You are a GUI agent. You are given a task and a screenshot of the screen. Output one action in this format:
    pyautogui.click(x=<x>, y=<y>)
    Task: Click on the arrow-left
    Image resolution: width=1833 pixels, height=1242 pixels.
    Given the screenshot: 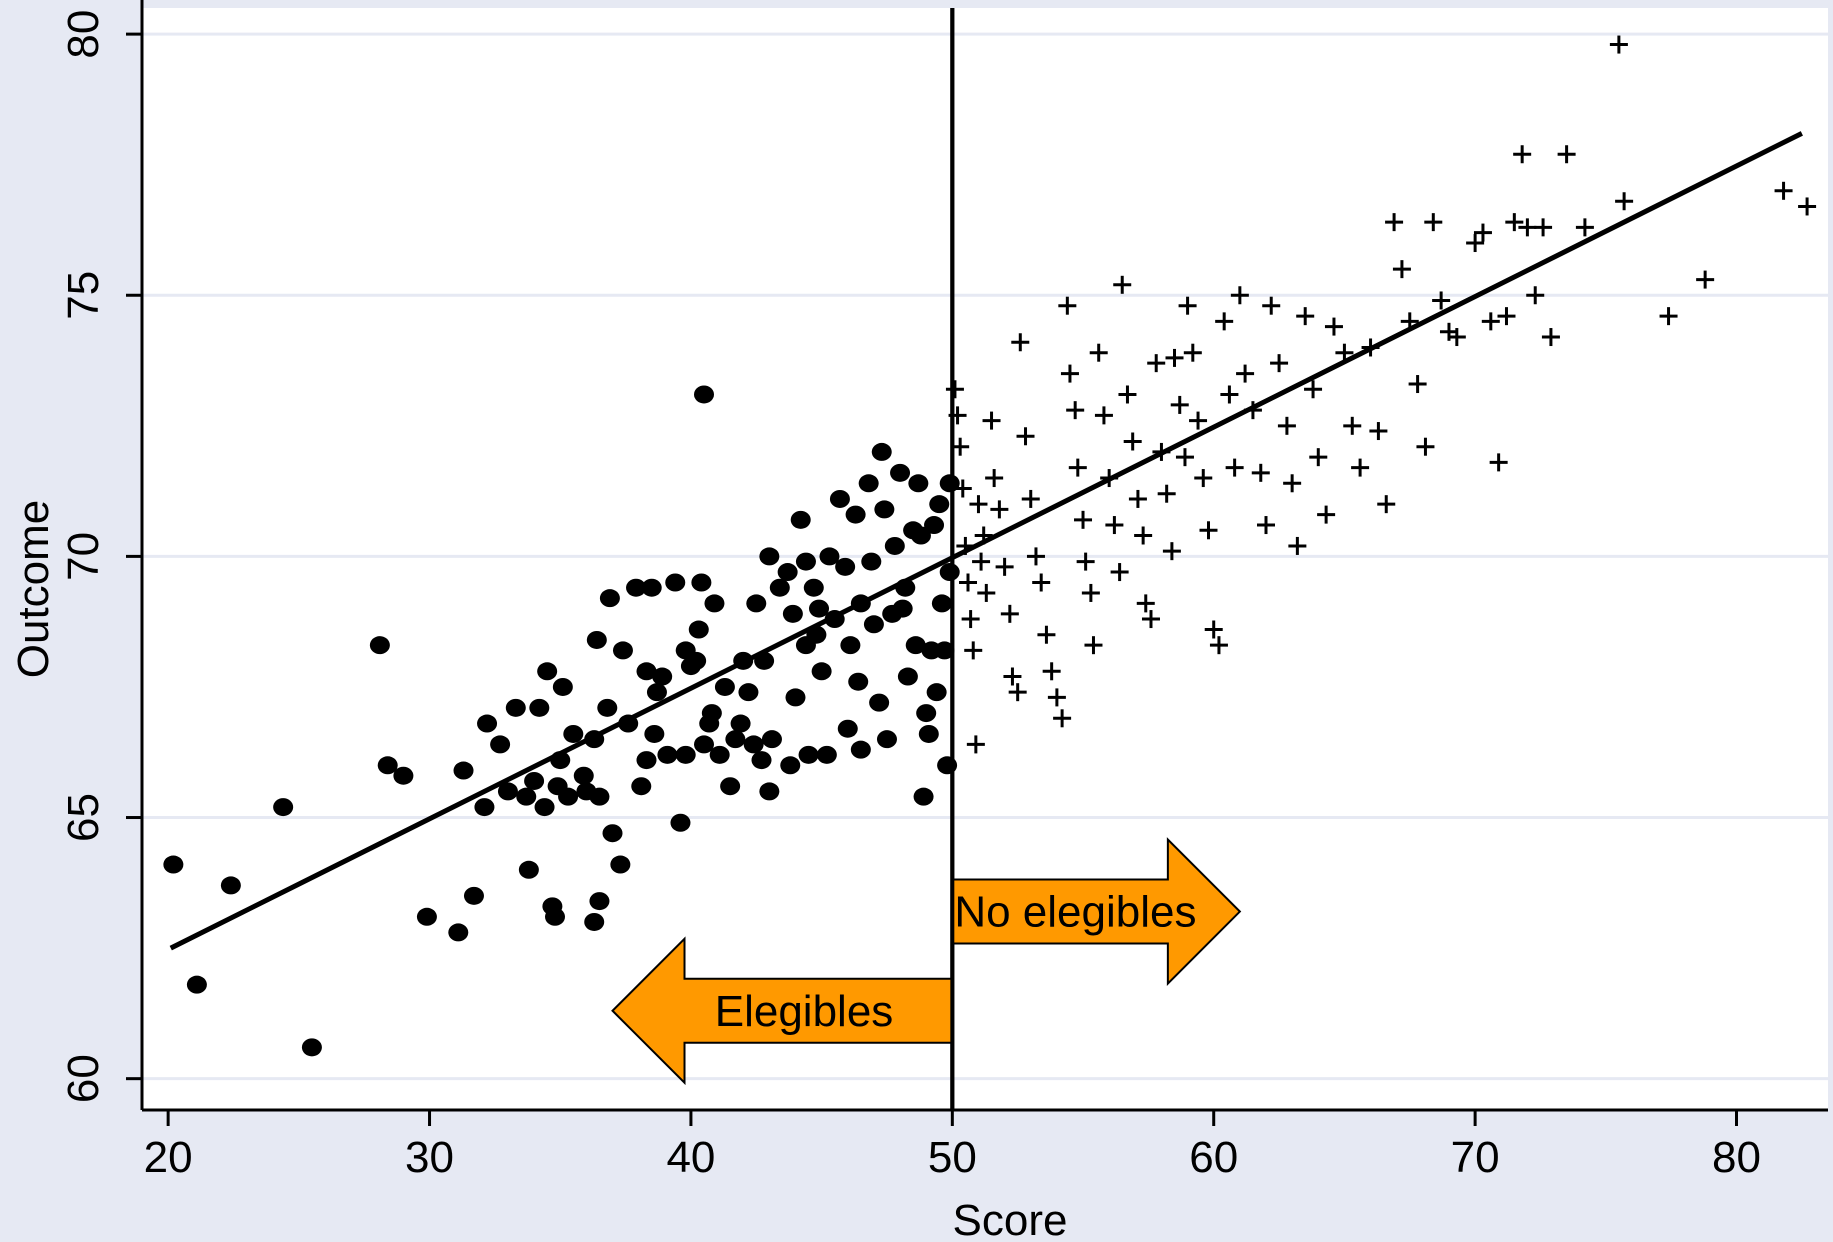 What is the action you would take?
    pyautogui.click(x=782, y=1011)
    